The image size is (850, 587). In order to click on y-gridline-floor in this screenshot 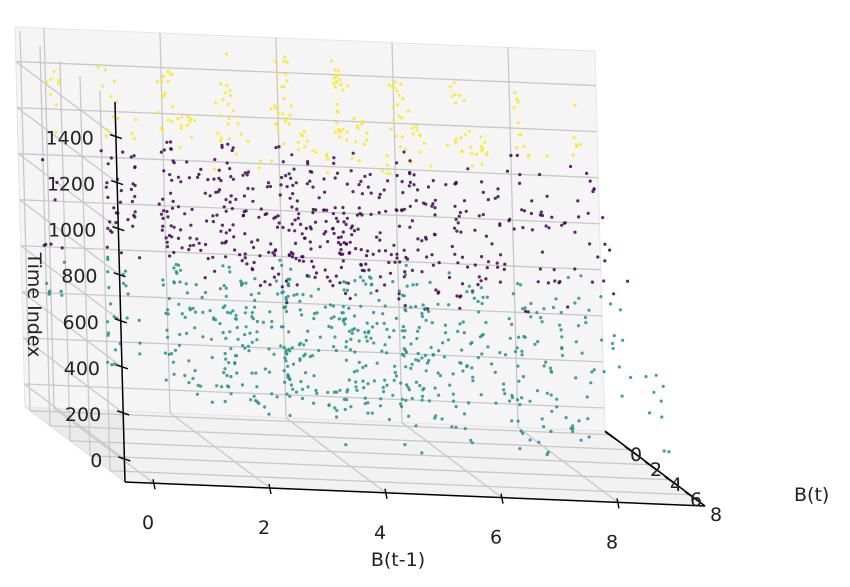, I will do `click(340, 438)`.